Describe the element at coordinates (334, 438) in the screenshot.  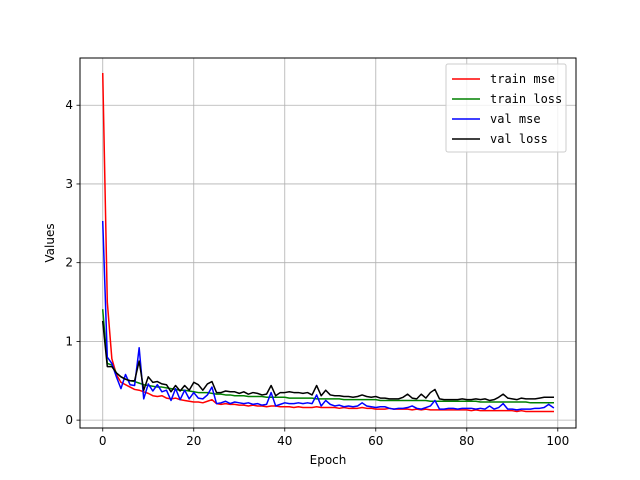
I see `x-axis-ticks: 0 20 40 60 80 100` at that location.